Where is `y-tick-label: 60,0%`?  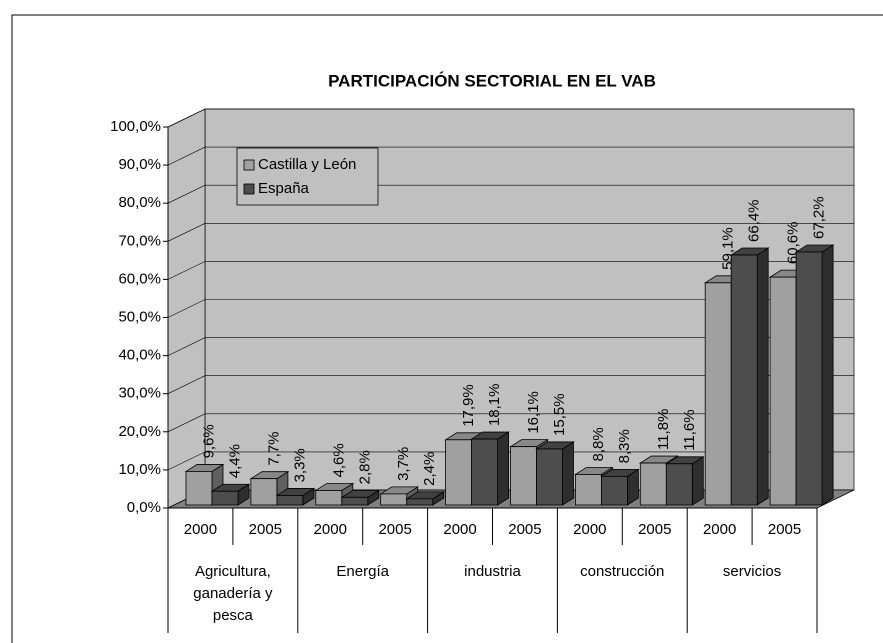
y-tick-label: 60,0% is located at coordinates (139, 278).